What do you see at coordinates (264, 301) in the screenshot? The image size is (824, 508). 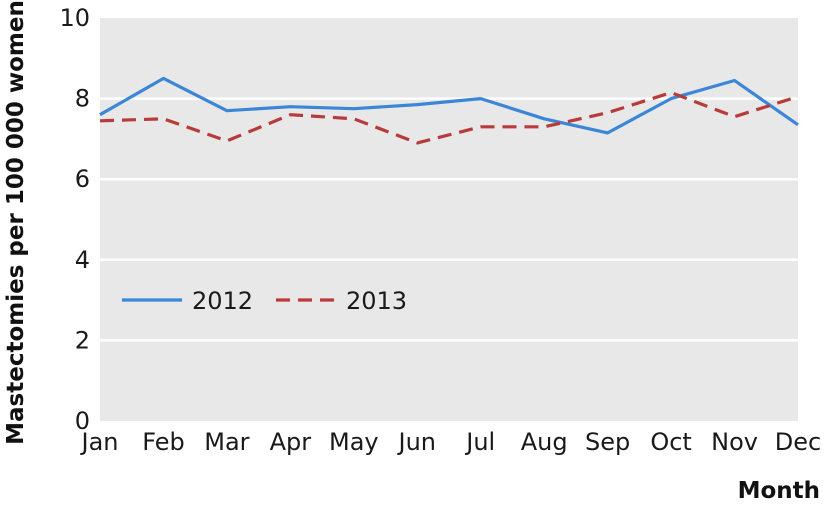 I see `legend: 2012 2013` at bounding box center [264, 301].